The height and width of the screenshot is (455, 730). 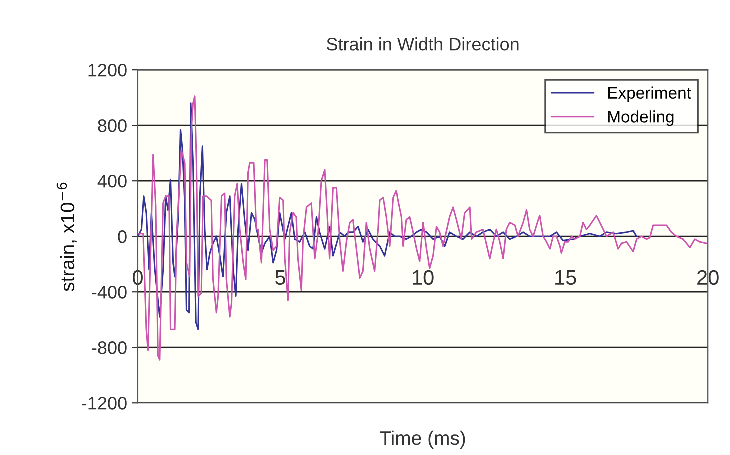 I want to click on x-tick-label: 5, so click(x=281, y=278).